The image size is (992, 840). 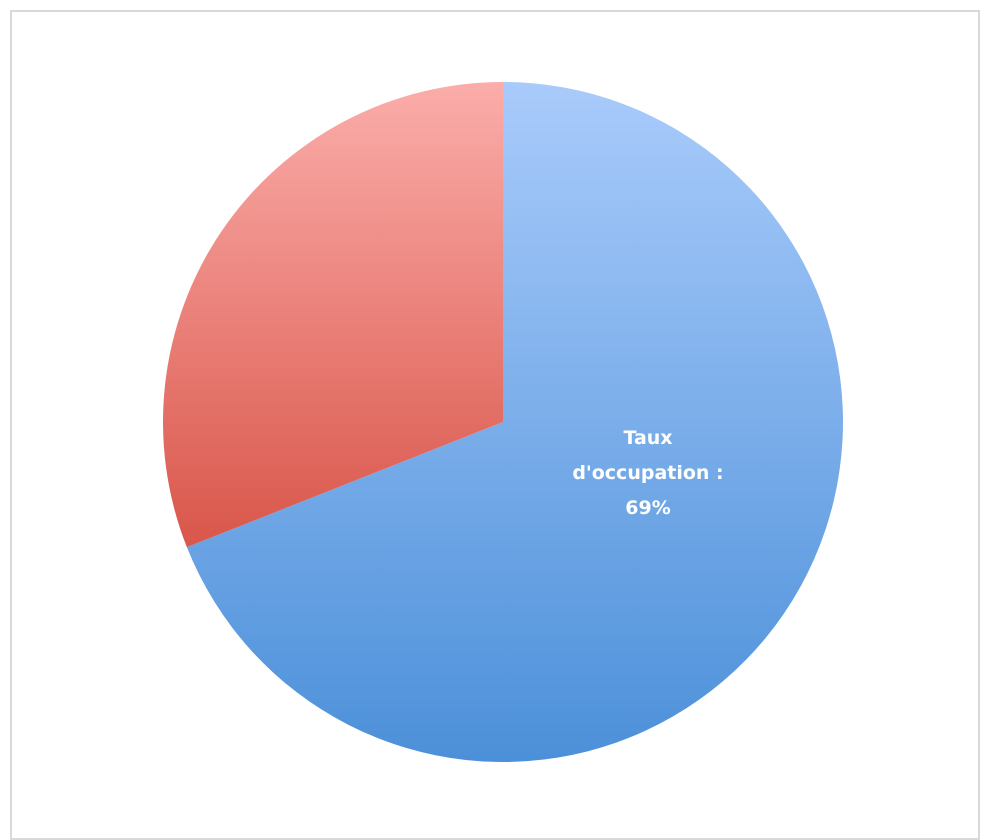 I want to click on slice-label-line-2: d'occupation :, so click(x=648, y=473).